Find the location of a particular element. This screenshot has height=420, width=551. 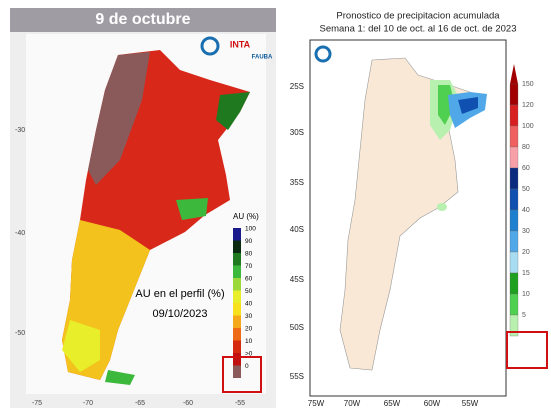

right-title: Pronostico de precipitacion acumulada is located at coordinates (418, 16).